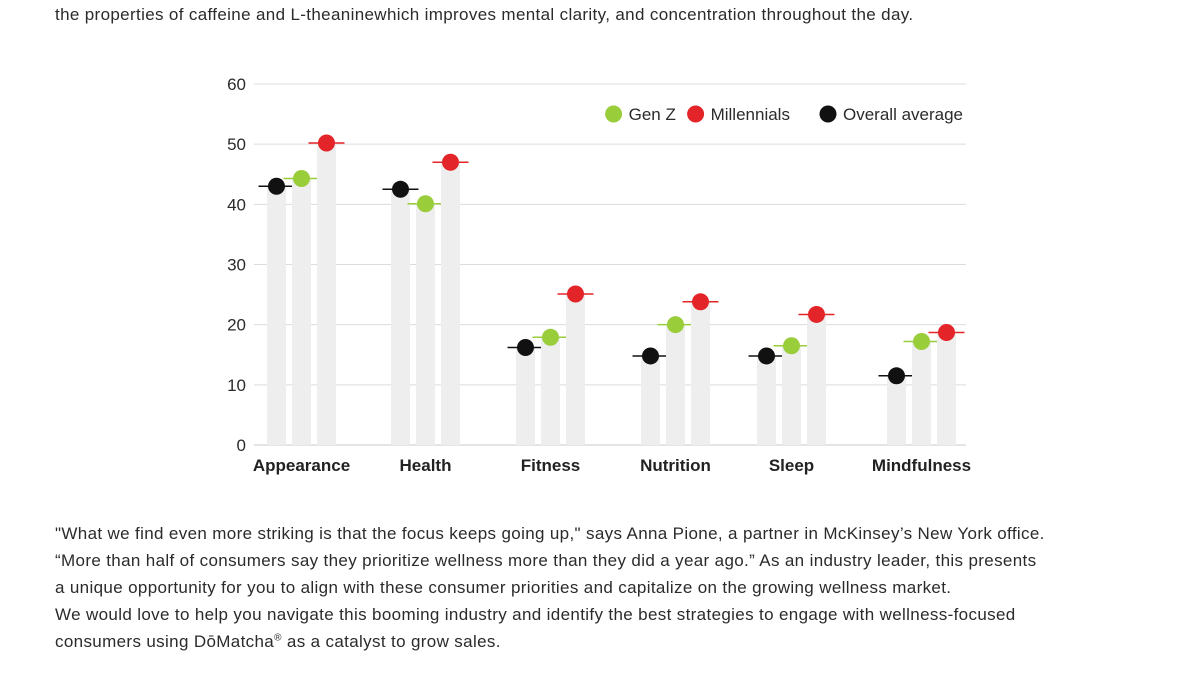  What do you see at coordinates (551, 465) in the screenshot?
I see `category-label: Fitness` at bounding box center [551, 465].